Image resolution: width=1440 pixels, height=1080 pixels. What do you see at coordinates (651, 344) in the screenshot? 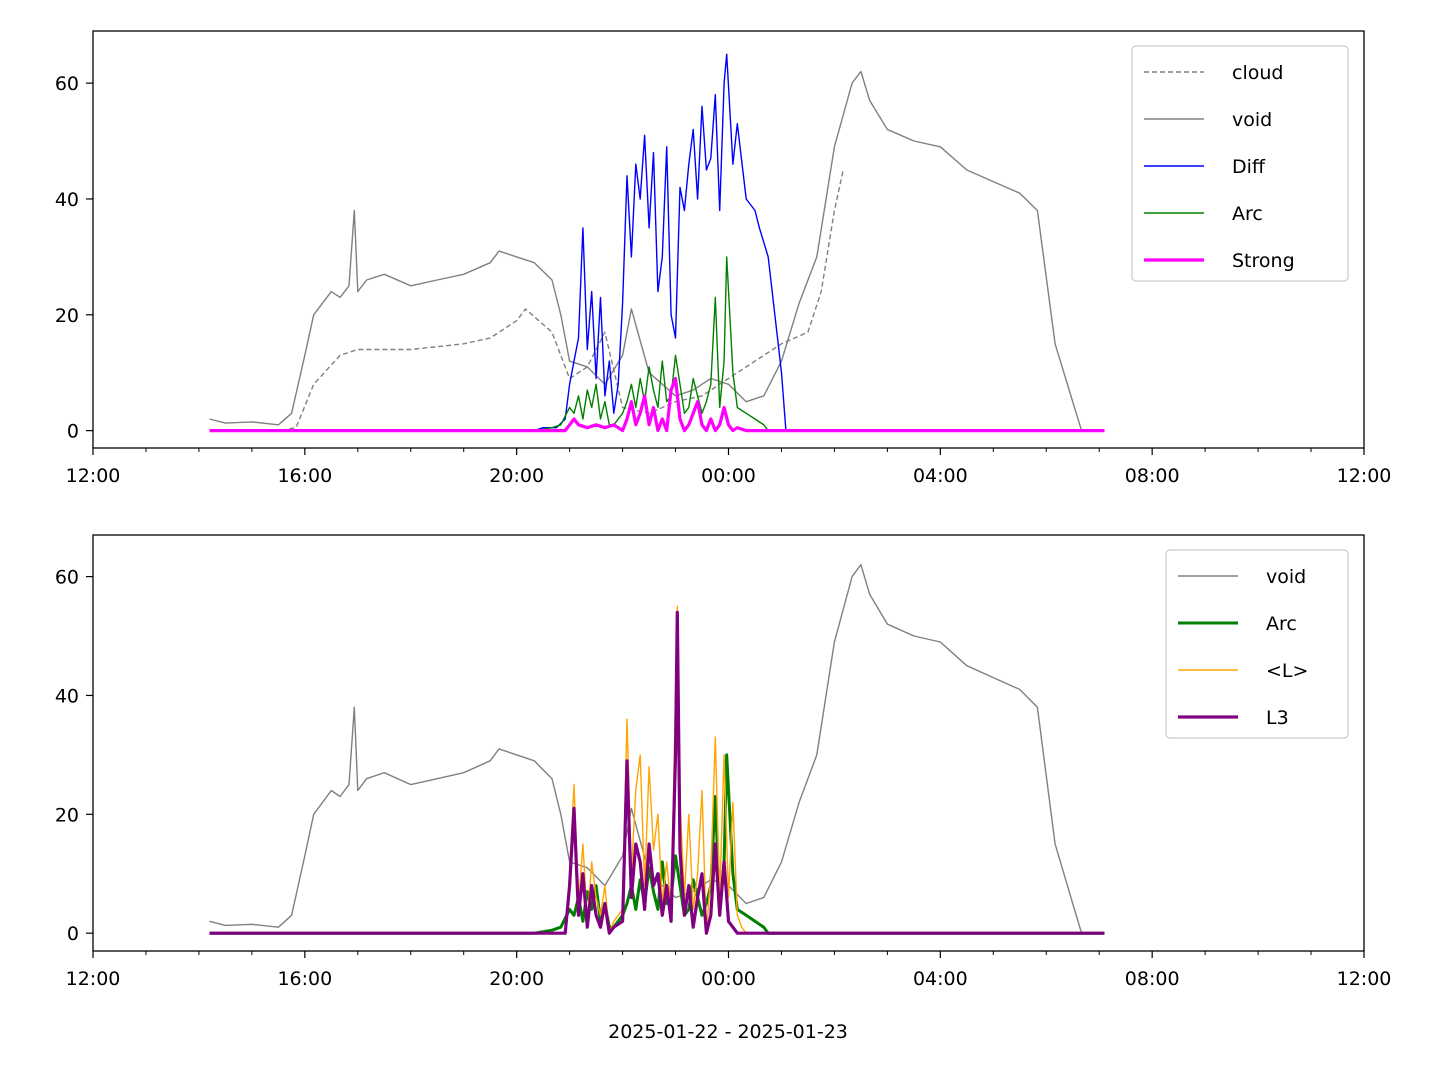
I see `series-line-arc` at bounding box center [651, 344].